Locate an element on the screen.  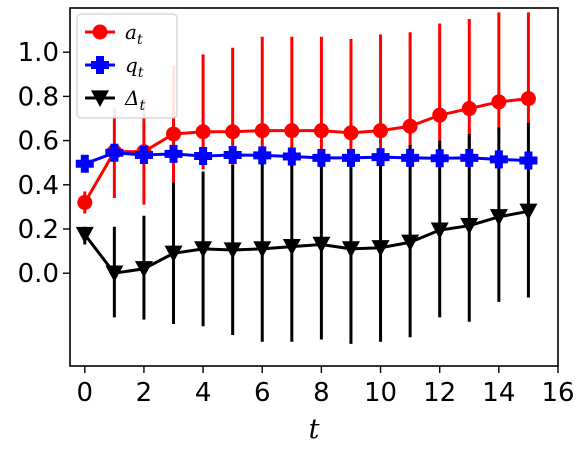
y-axis: 0.0 0.2 0.4 0.6 0.8 1.0 is located at coordinates (44, 163).